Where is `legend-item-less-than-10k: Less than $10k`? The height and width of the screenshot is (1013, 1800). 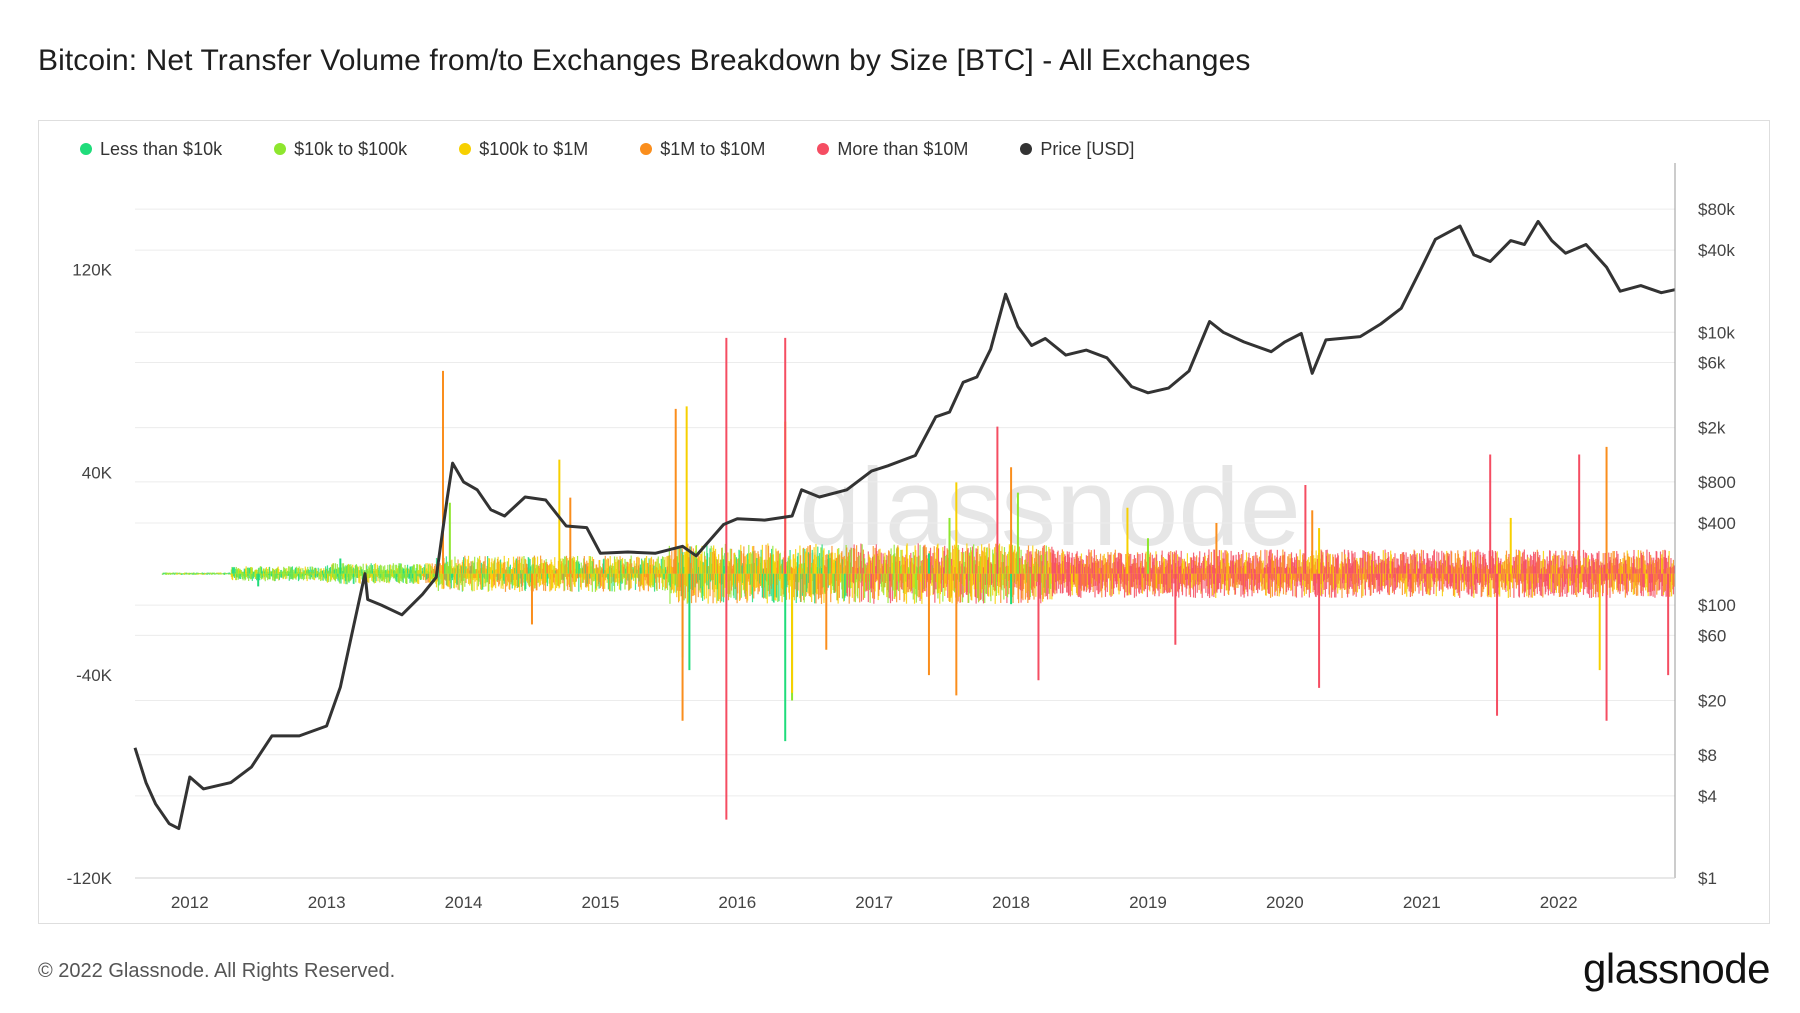 legend-item-less-than-10k: Less than $10k is located at coordinates (151, 149).